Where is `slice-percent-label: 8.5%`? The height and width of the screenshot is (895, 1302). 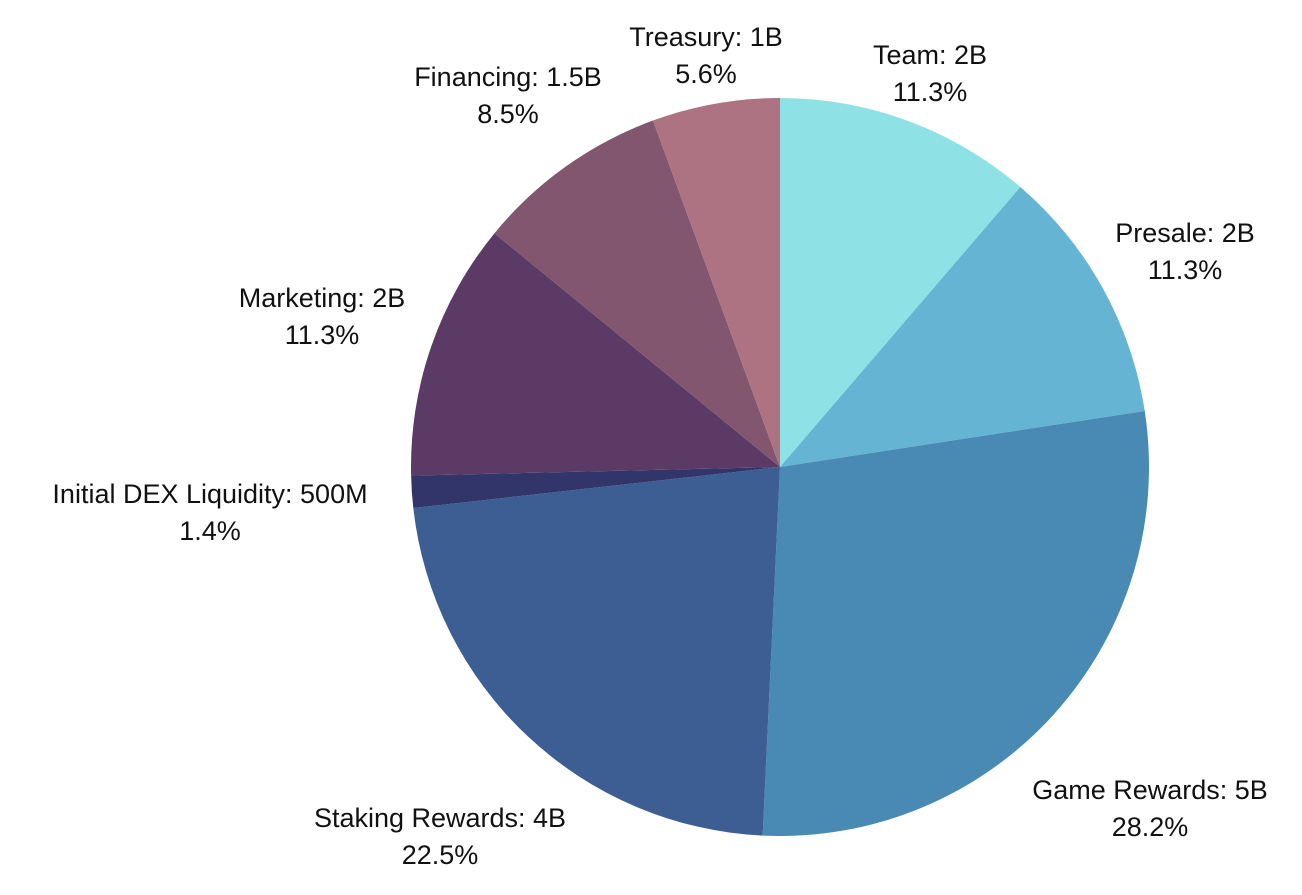 slice-percent-label: 8.5% is located at coordinates (508, 114).